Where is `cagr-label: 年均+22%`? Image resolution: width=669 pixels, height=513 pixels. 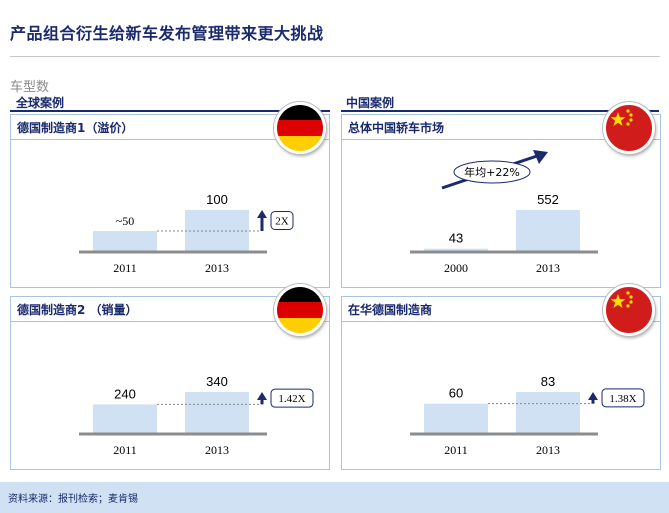 cagr-label: 年均+22% is located at coordinates (492, 172).